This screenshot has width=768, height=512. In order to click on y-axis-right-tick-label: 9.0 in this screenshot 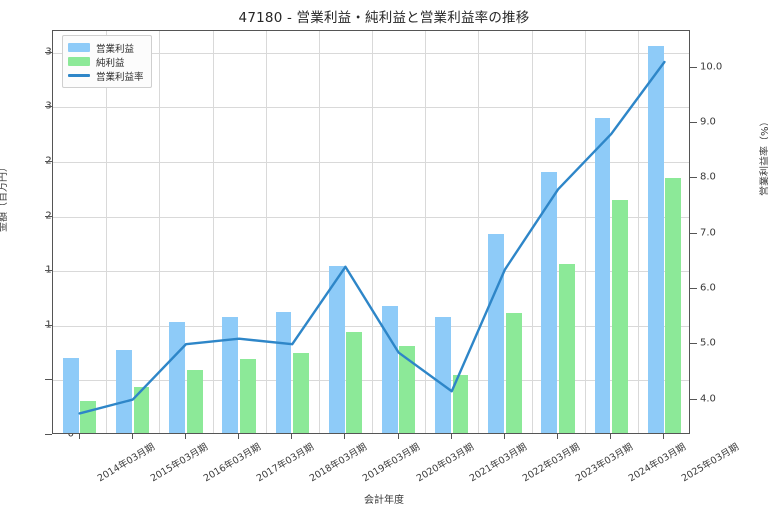, I will do `click(708, 122)`.